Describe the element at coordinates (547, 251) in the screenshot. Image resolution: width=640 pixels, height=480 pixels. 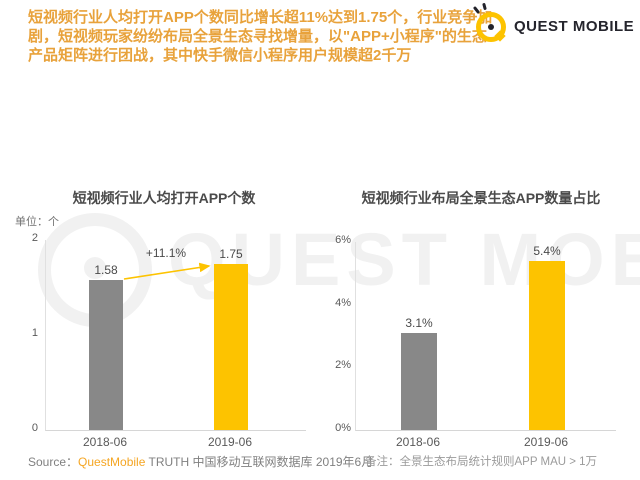
I see `bar-value-label: 5.4%` at that location.